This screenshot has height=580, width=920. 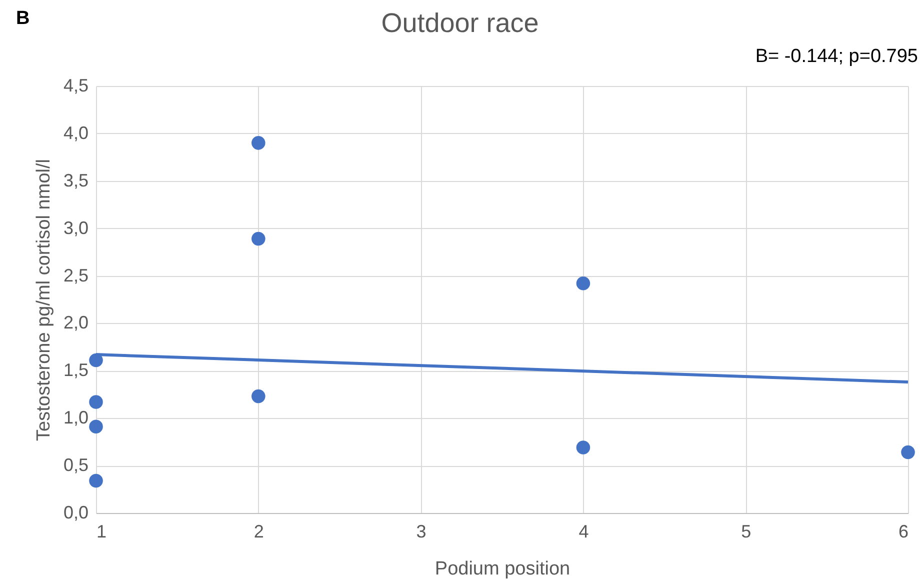 What do you see at coordinates (75, 322) in the screenshot?
I see `y-tick-label: 2,0` at bounding box center [75, 322].